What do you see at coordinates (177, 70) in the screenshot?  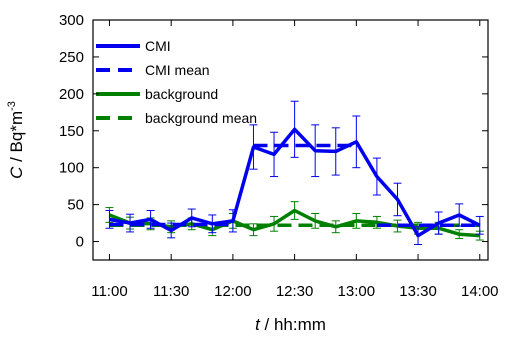 I see `legend-label: CMI mean` at bounding box center [177, 70].